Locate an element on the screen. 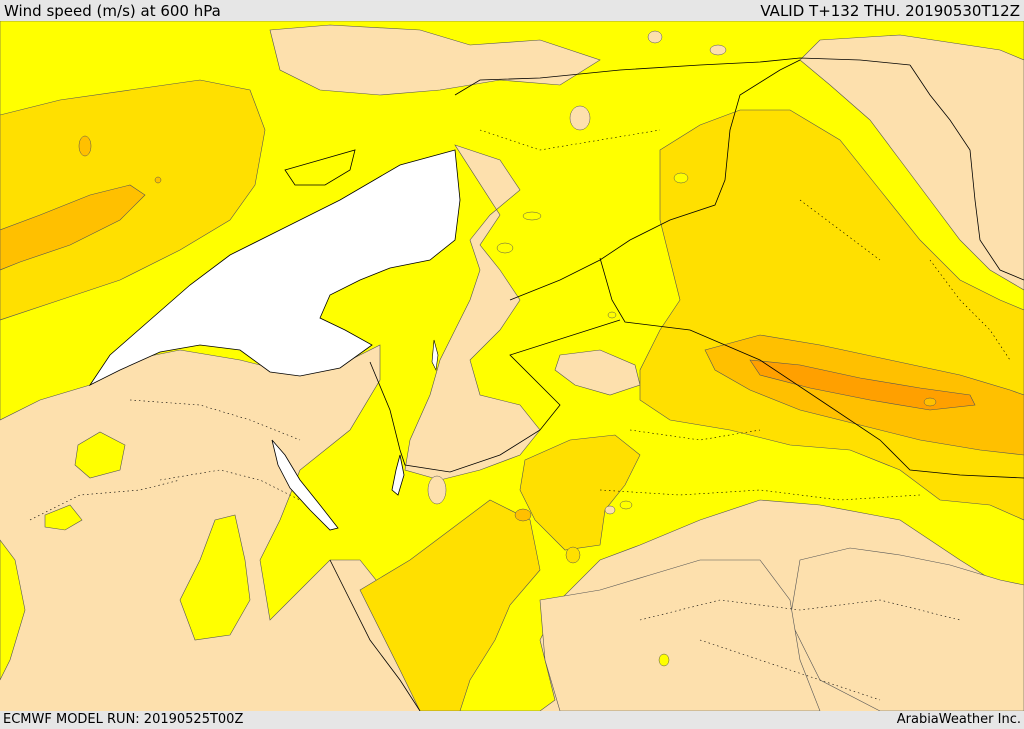 The width and height of the screenshot is (1024, 729). map-title: Wind speed (m/s) at 600 hPa is located at coordinates (112, 11).